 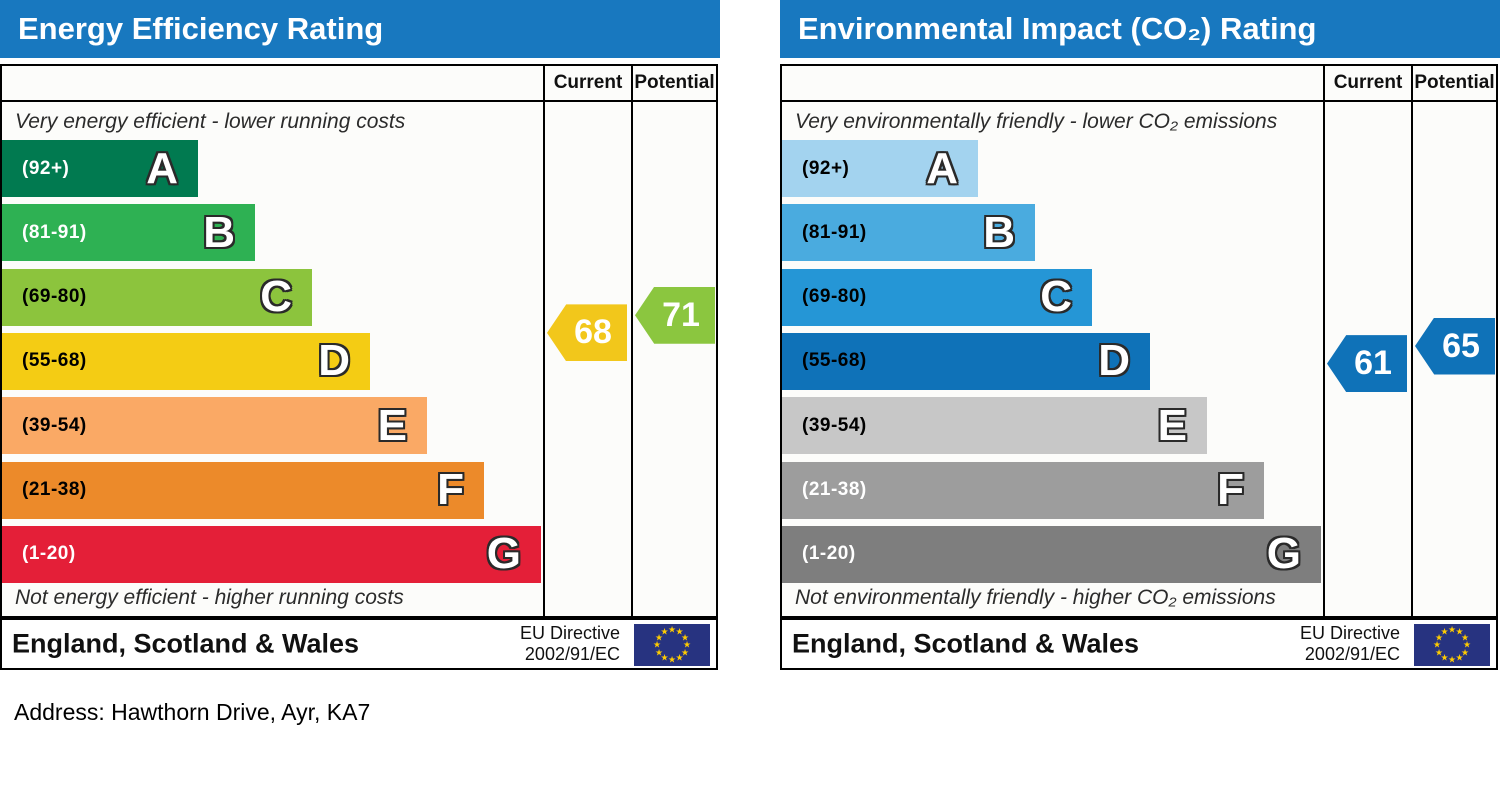 I want to click on potential-rating-value: 65, so click(x=1461, y=345).